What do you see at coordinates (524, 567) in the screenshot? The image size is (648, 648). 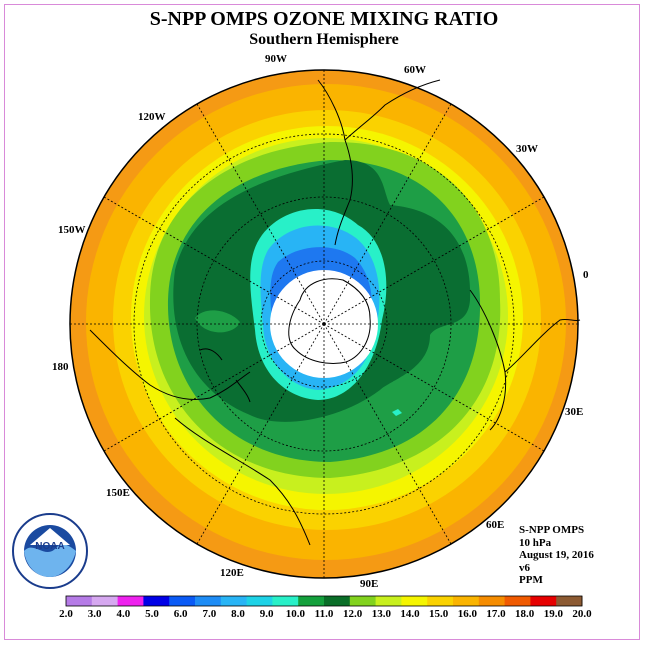 I see `info-version: v6` at bounding box center [524, 567].